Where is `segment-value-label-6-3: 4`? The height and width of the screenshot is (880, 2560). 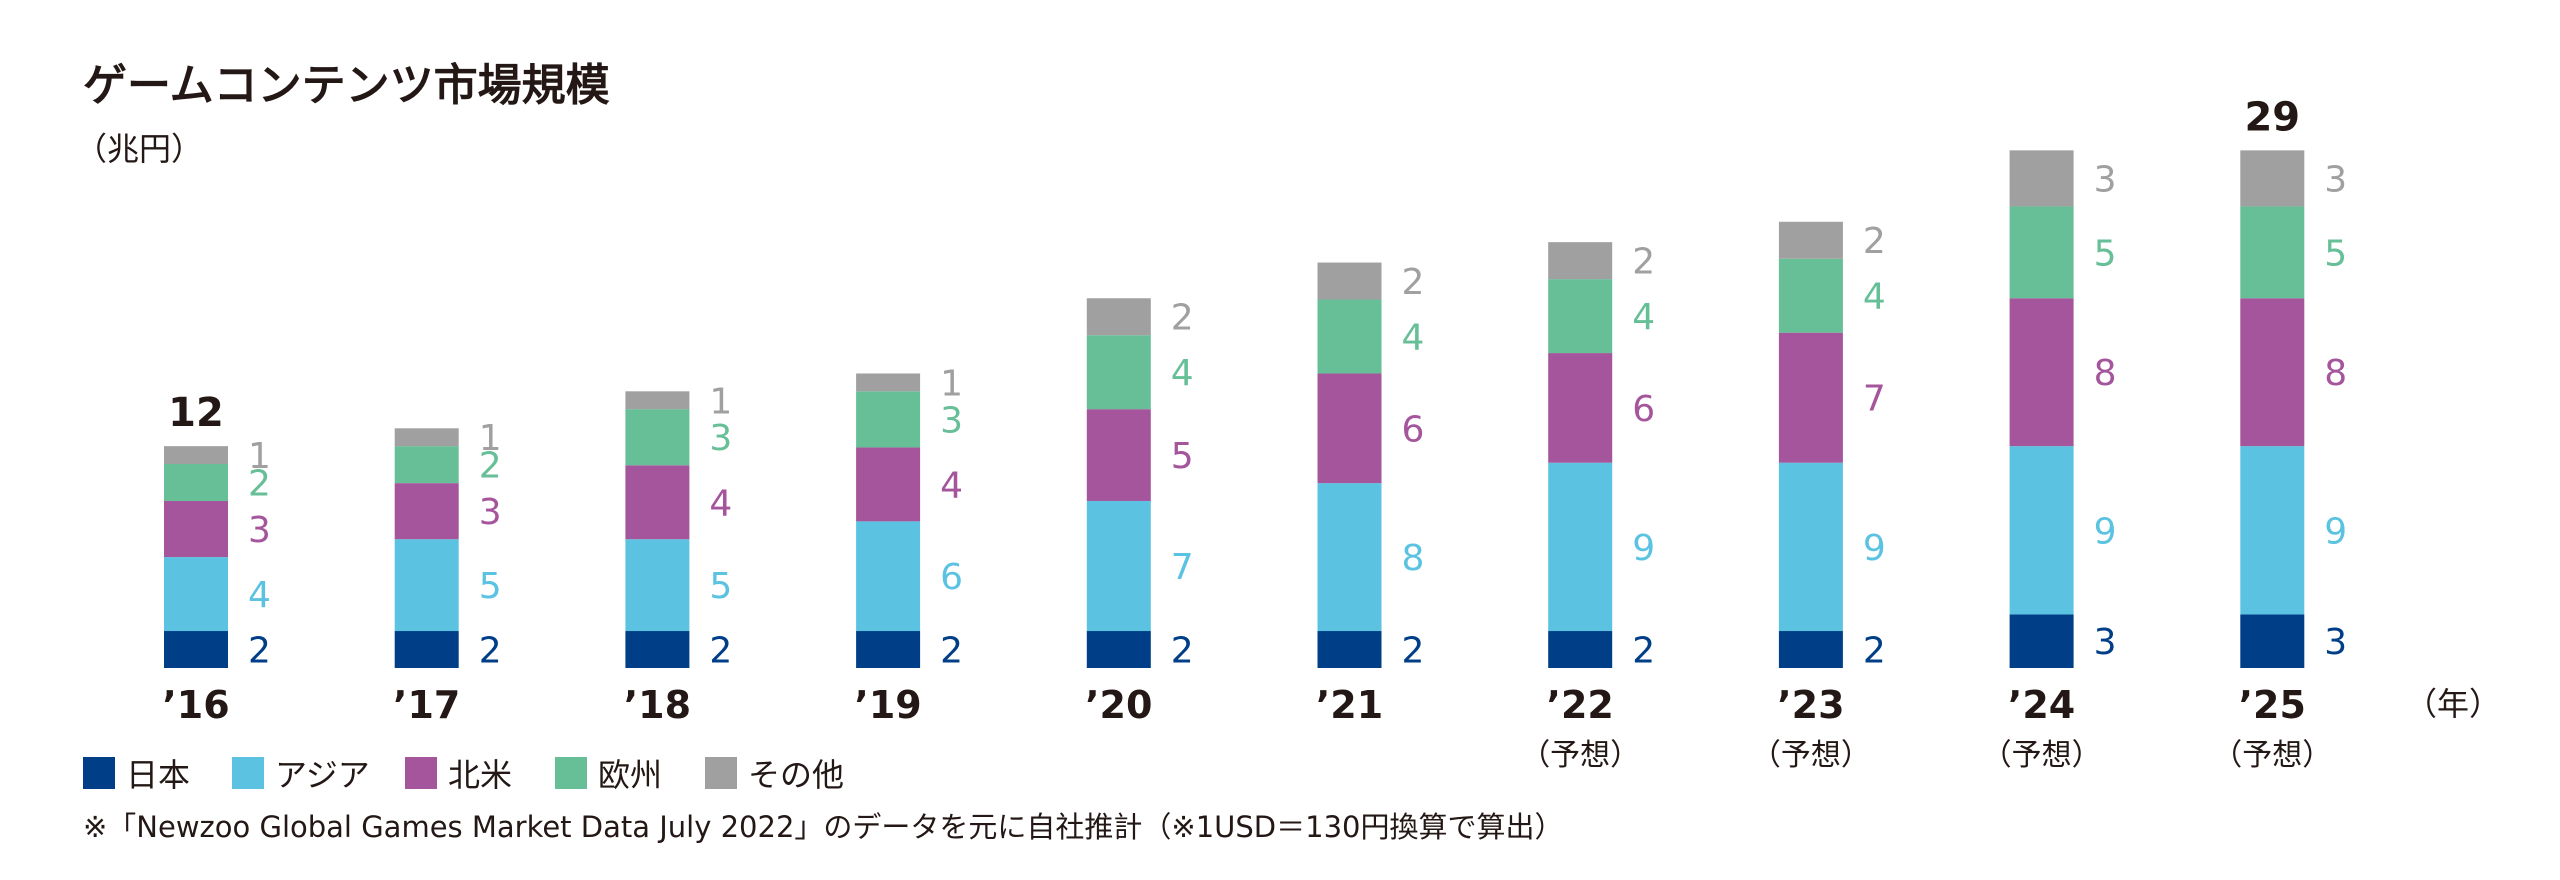
segment-value-label-6-3: 4 is located at coordinates (1643, 317).